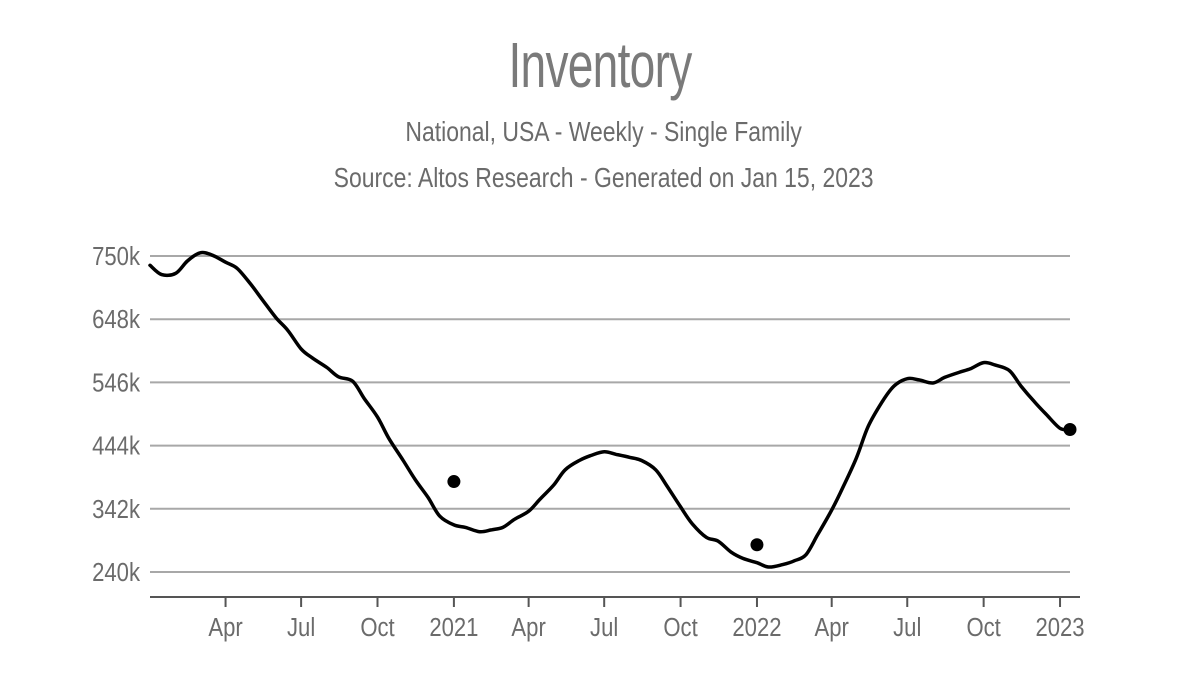 This screenshot has height=676, width=1200. I want to click on y-tick-label: 546k, so click(116, 383).